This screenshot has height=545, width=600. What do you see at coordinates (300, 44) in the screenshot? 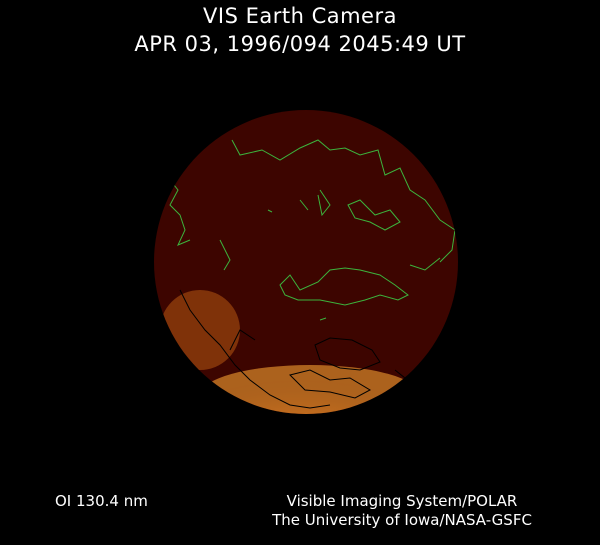
I see `image-timestamp: APR 03, 1996/094 2045:49 UT` at bounding box center [300, 44].